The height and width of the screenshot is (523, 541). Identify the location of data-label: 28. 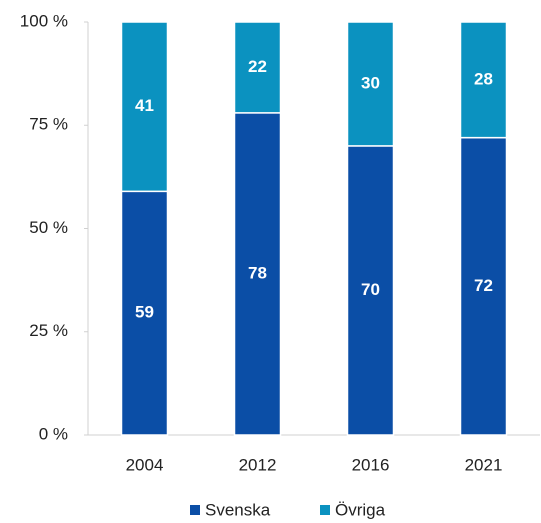
(483, 78).